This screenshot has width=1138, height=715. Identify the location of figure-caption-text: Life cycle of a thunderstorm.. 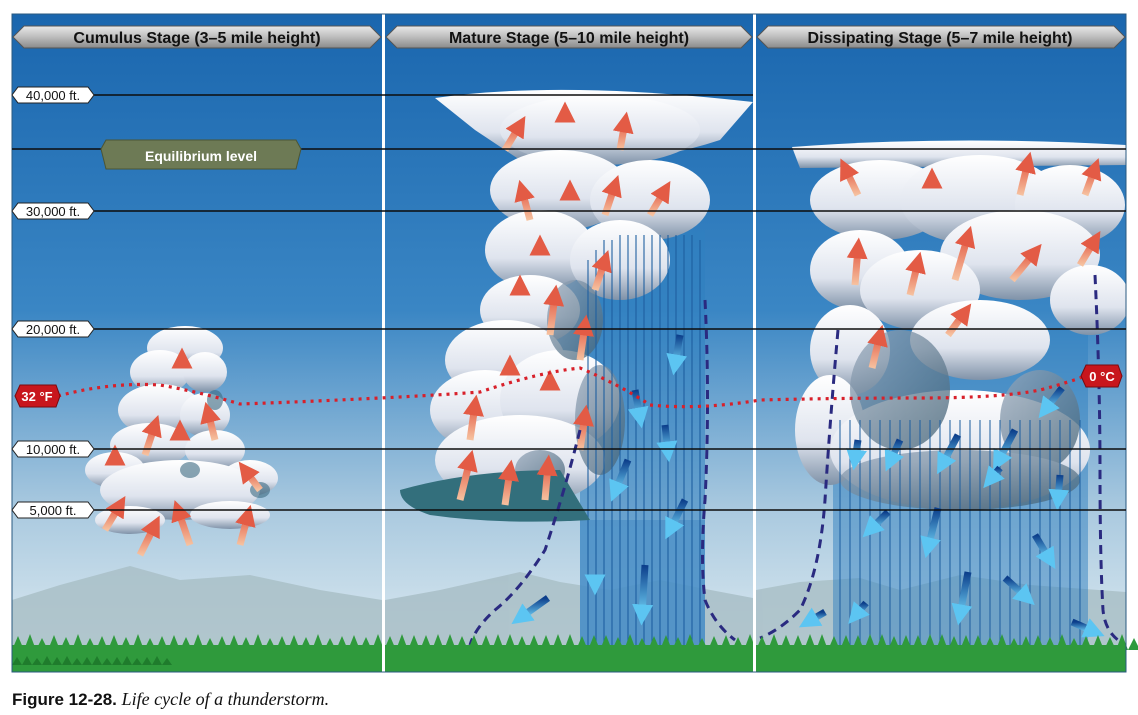
(225, 699).